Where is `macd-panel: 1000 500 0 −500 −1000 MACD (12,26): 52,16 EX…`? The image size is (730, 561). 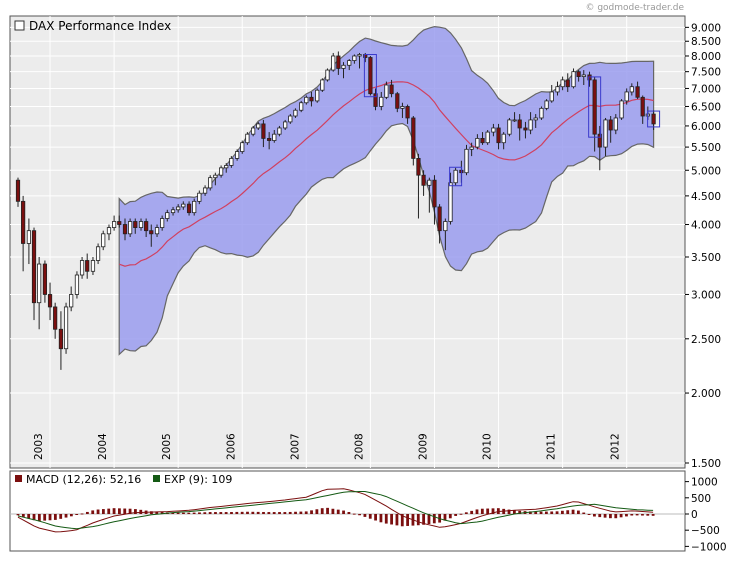
macd-panel: 1000 500 0 −500 −1000 MACD (12,26): 52,16 EX… is located at coordinates (368, 511).